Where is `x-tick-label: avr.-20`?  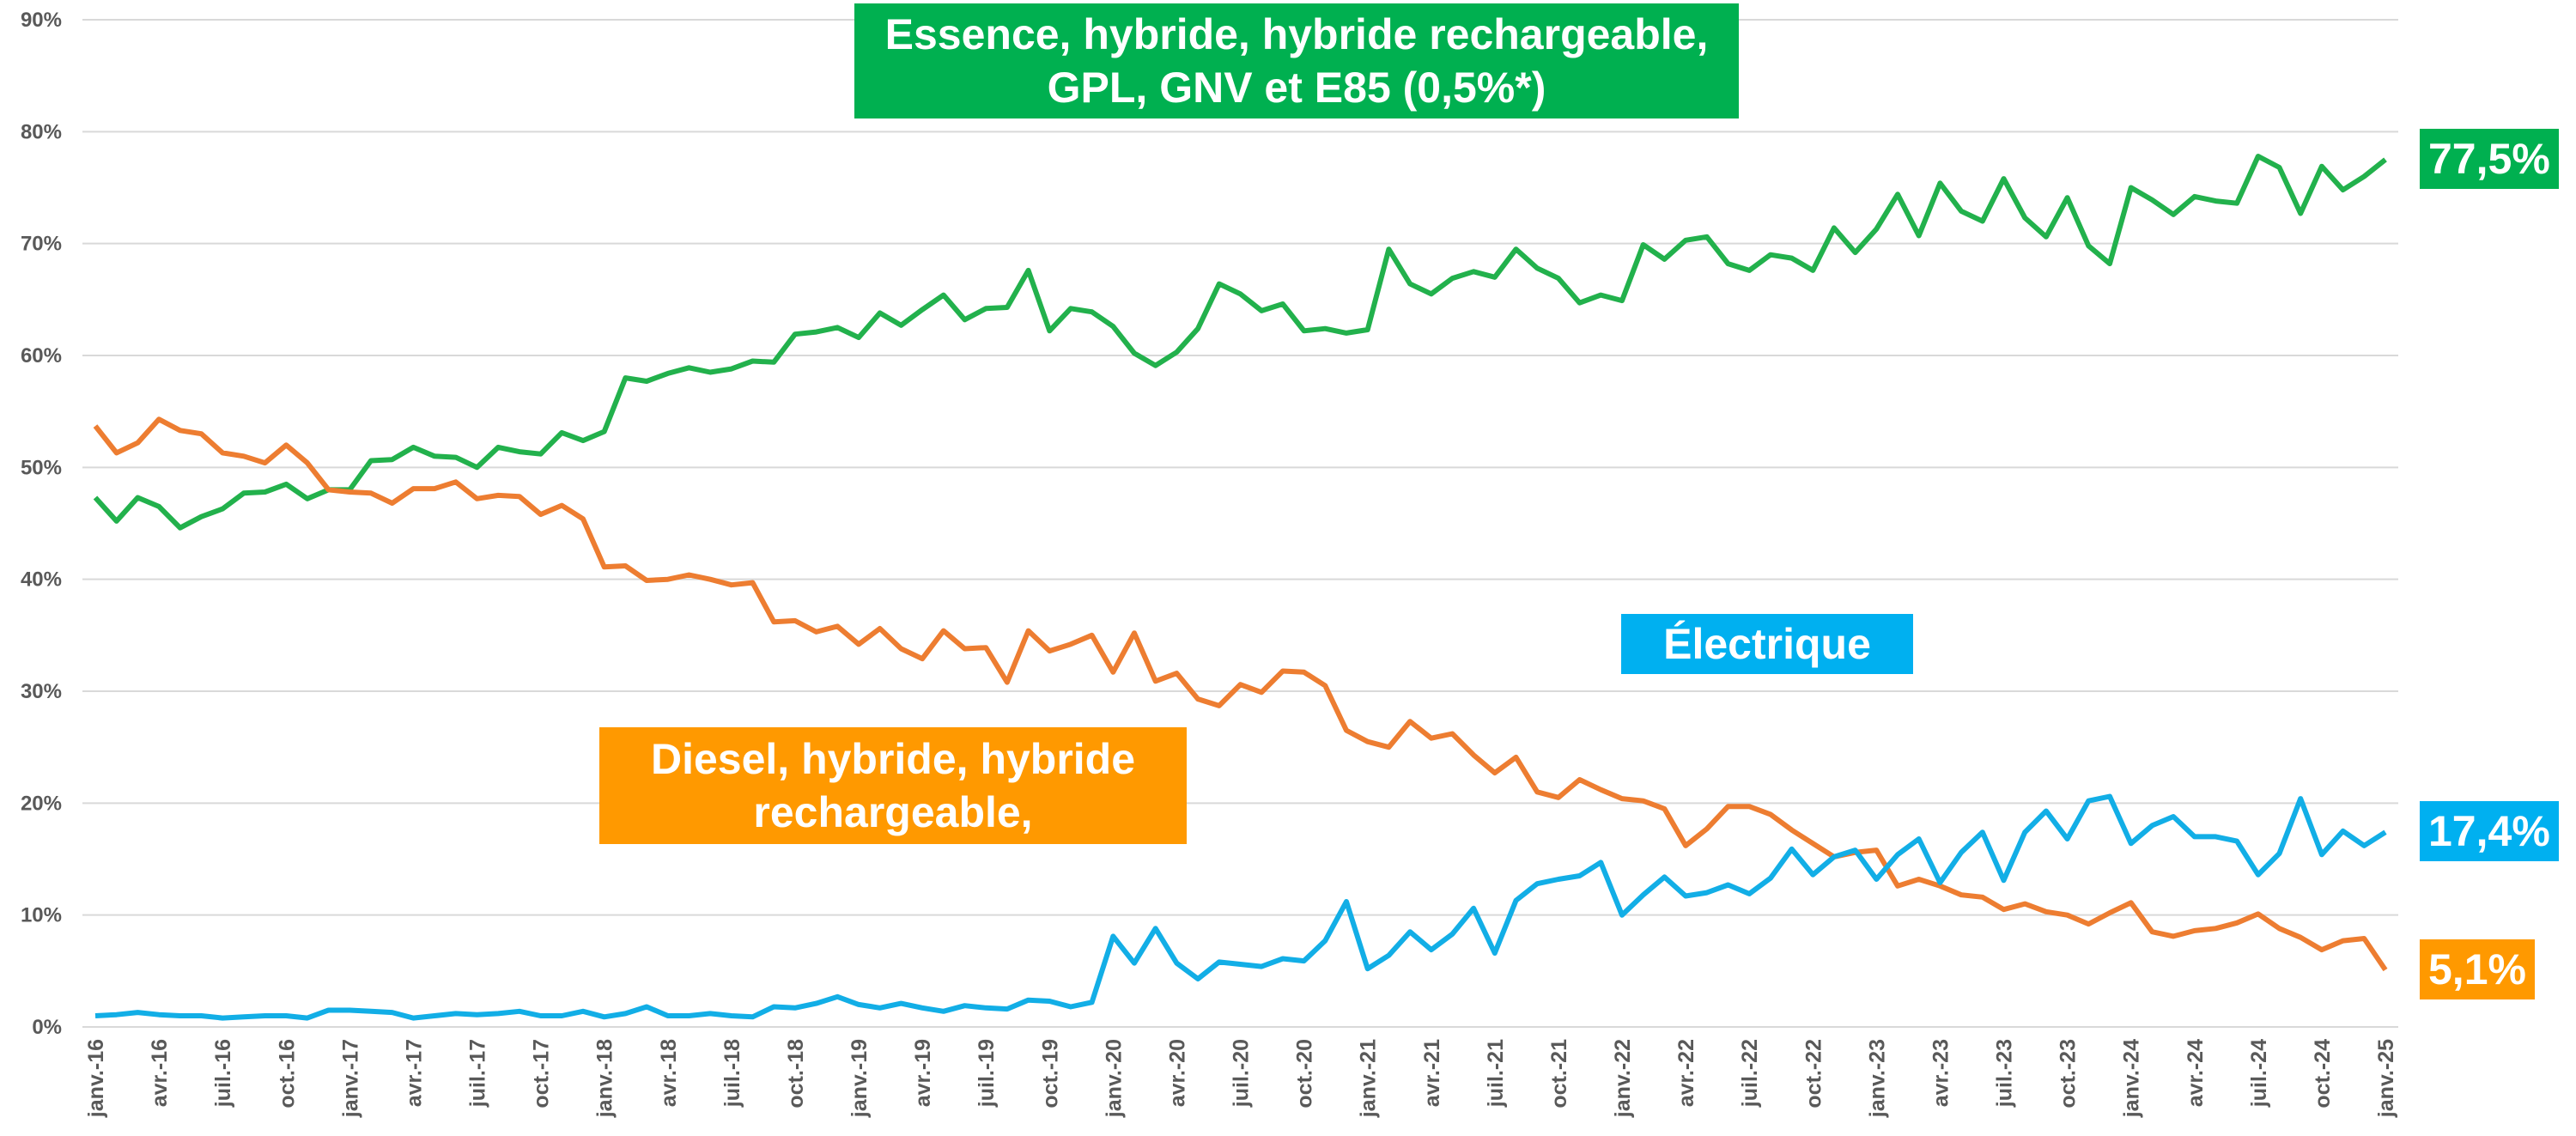 x-tick-label: avr.-20 is located at coordinates (1177, 1073).